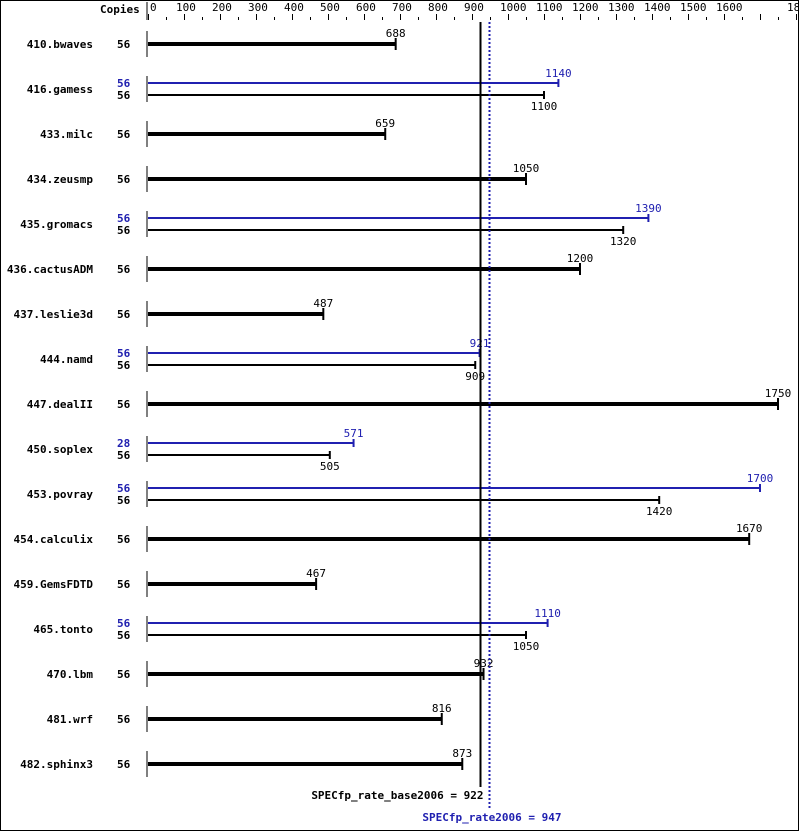 Image resolution: width=799 pixels, height=831 pixels. Describe the element at coordinates (323, 303) in the screenshot. I see `base-value-label: 487` at that location.